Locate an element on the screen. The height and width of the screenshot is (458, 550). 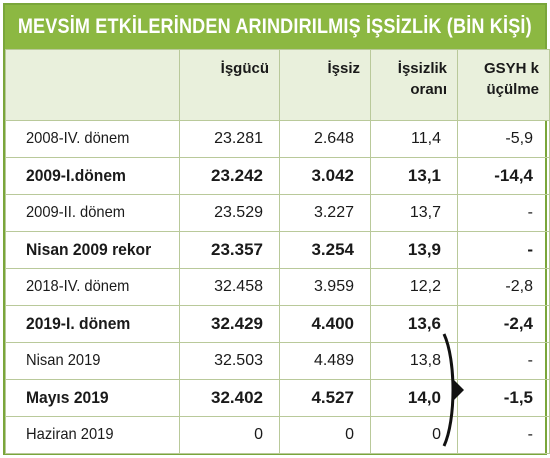
cell-issiz: 2.648 is located at coordinates (325, 139).